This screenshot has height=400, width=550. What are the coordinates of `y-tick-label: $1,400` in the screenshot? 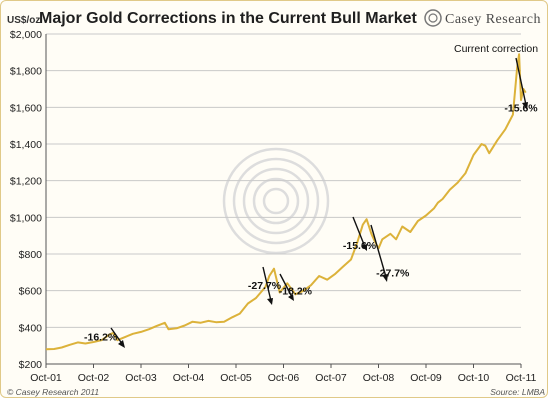 It's located at (26, 145).